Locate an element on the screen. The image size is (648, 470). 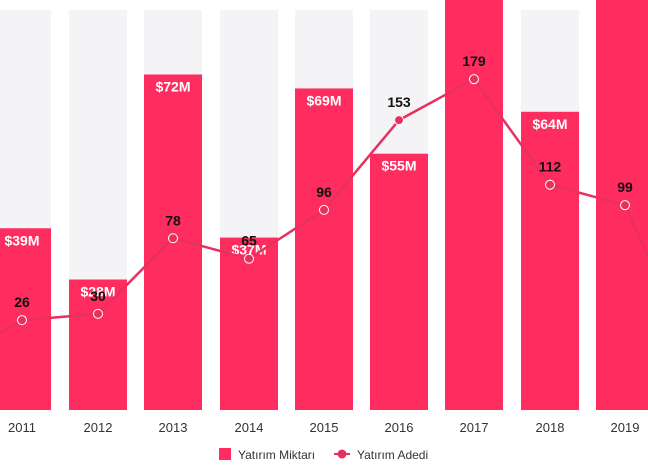
x-tick-2013: 2013 is located at coordinates (173, 427).